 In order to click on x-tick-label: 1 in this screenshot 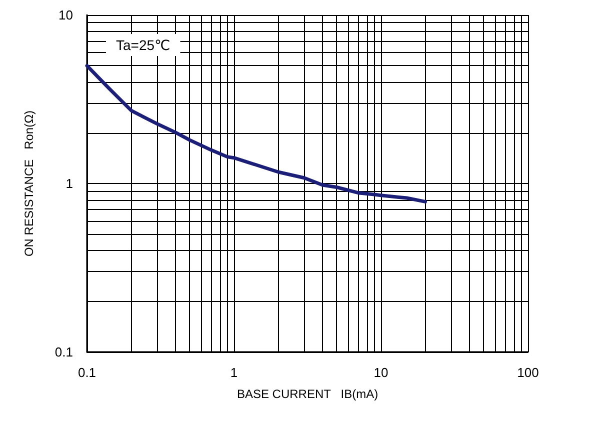, I will do `click(234, 372)`.